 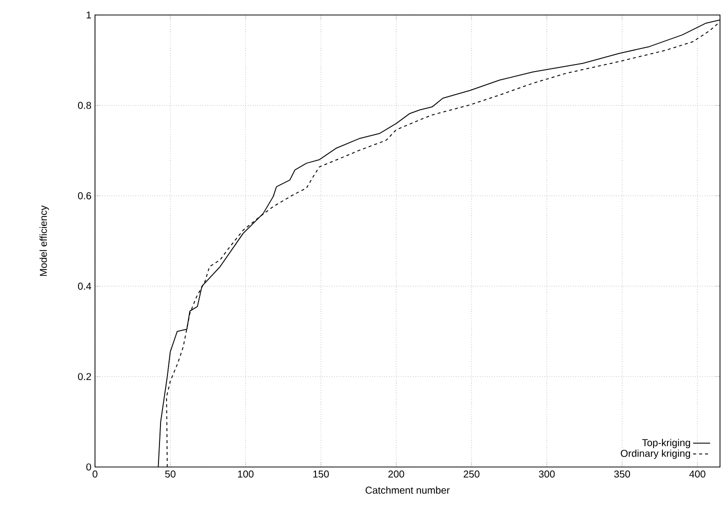 I want to click on x-tick-label: 200, so click(x=396, y=474).